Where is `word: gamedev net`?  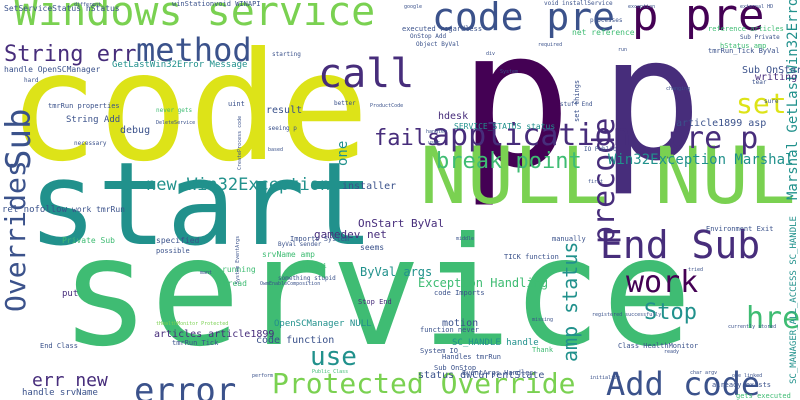
word: gamedev net is located at coordinates (350, 234).